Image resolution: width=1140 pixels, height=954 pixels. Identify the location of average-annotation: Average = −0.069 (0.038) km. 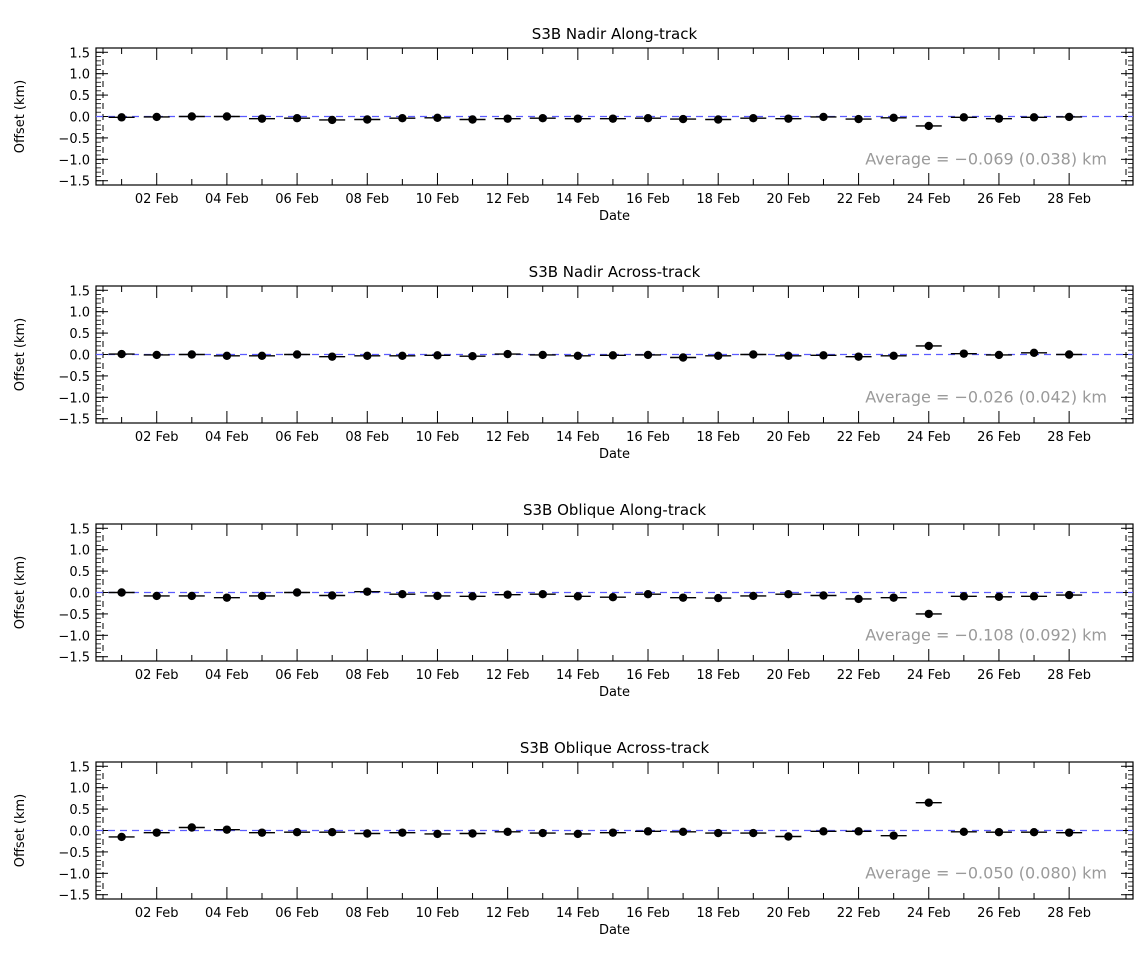
(986, 158).